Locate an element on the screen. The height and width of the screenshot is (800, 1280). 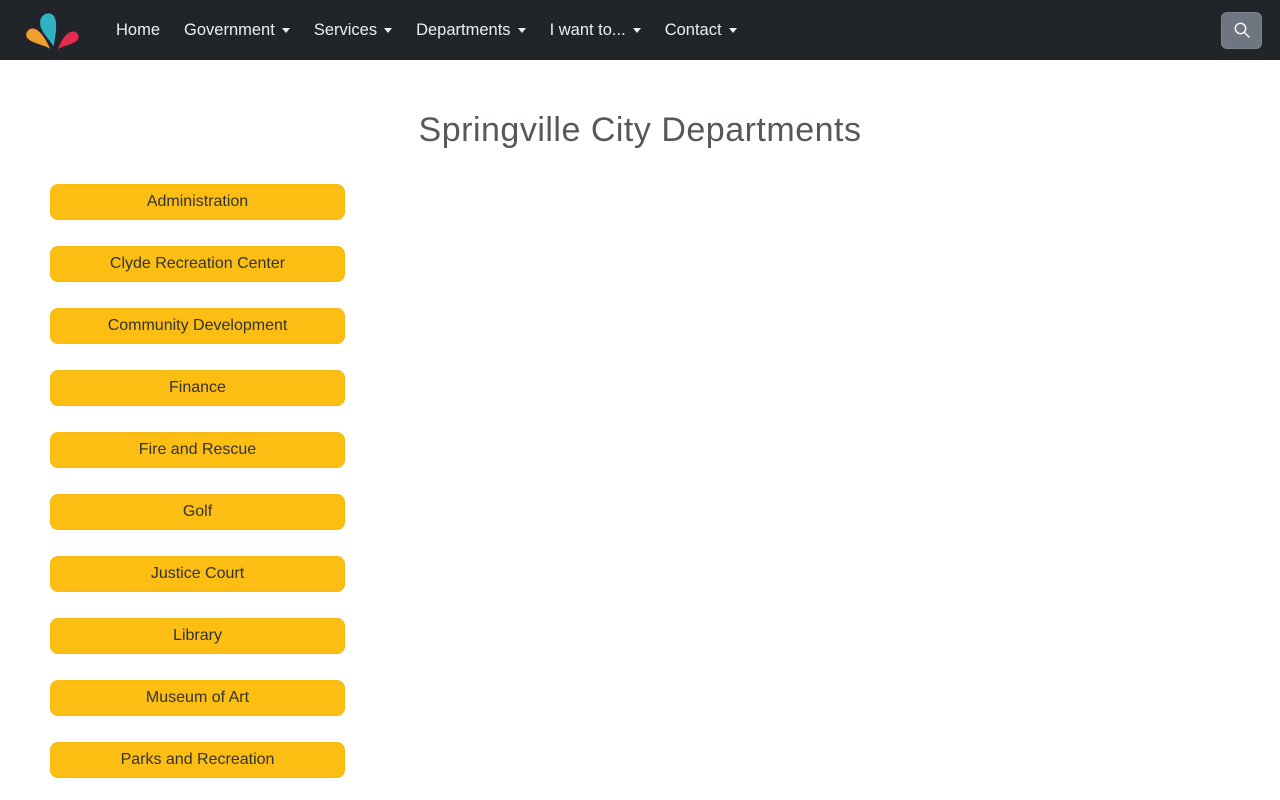
department-button-library: Library is located at coordinates (197, 636).